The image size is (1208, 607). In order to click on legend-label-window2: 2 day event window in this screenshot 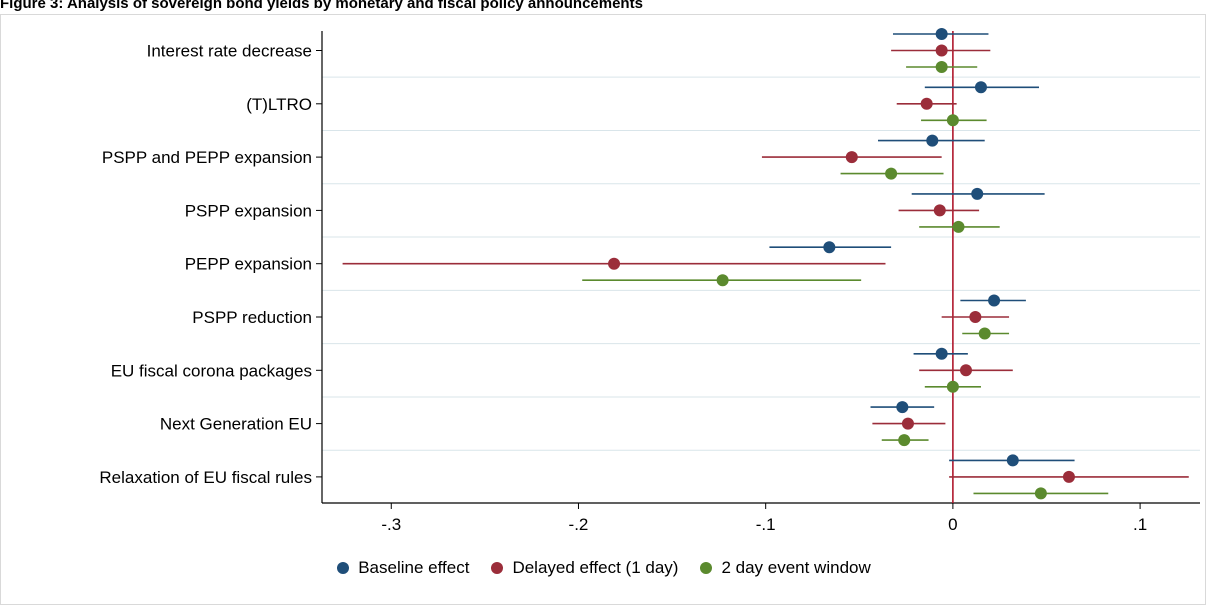, I will do `click(796, 567)`.